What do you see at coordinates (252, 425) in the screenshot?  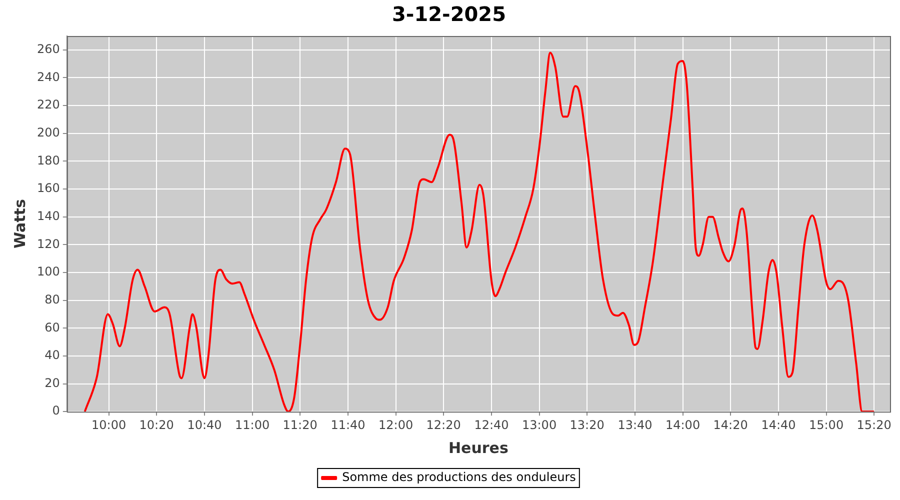 I see `x-tick-label: 11:00` at bounding box center [252, 425].